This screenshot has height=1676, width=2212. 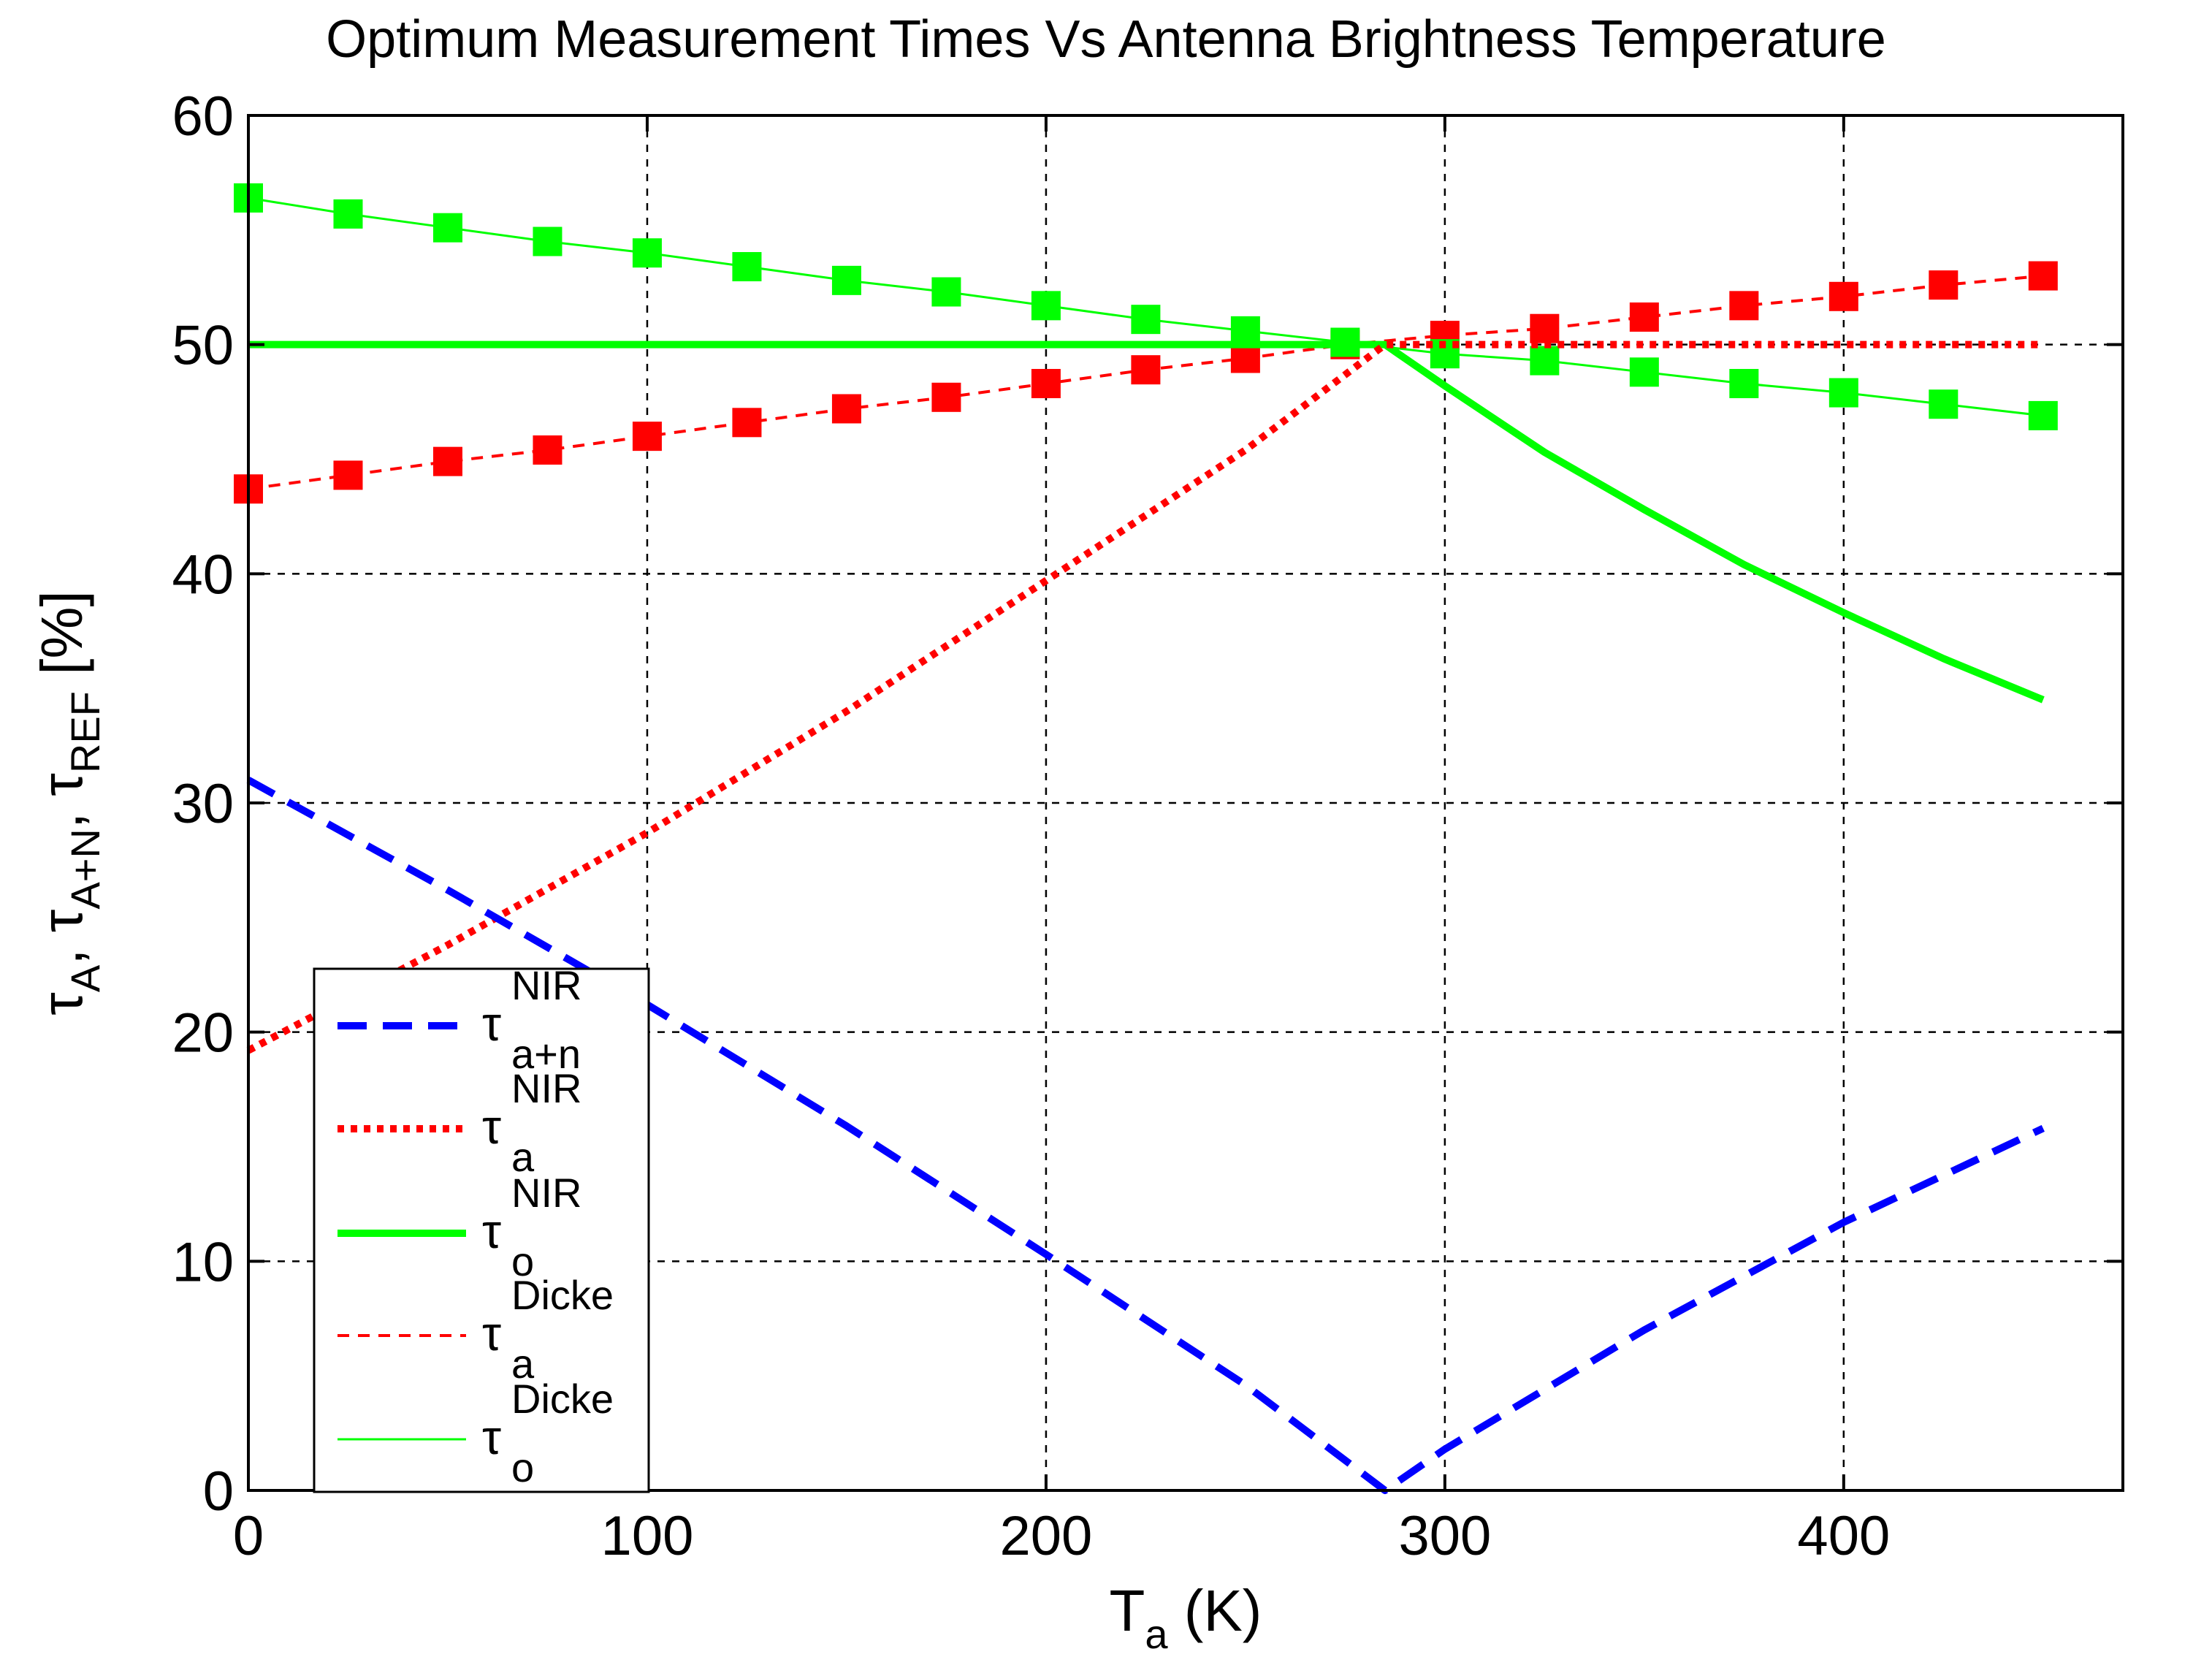 What do you see at coordinates (203, 116) in the screenshot?
I see `y-tick-label: 60` at bounding box center [203, 116].